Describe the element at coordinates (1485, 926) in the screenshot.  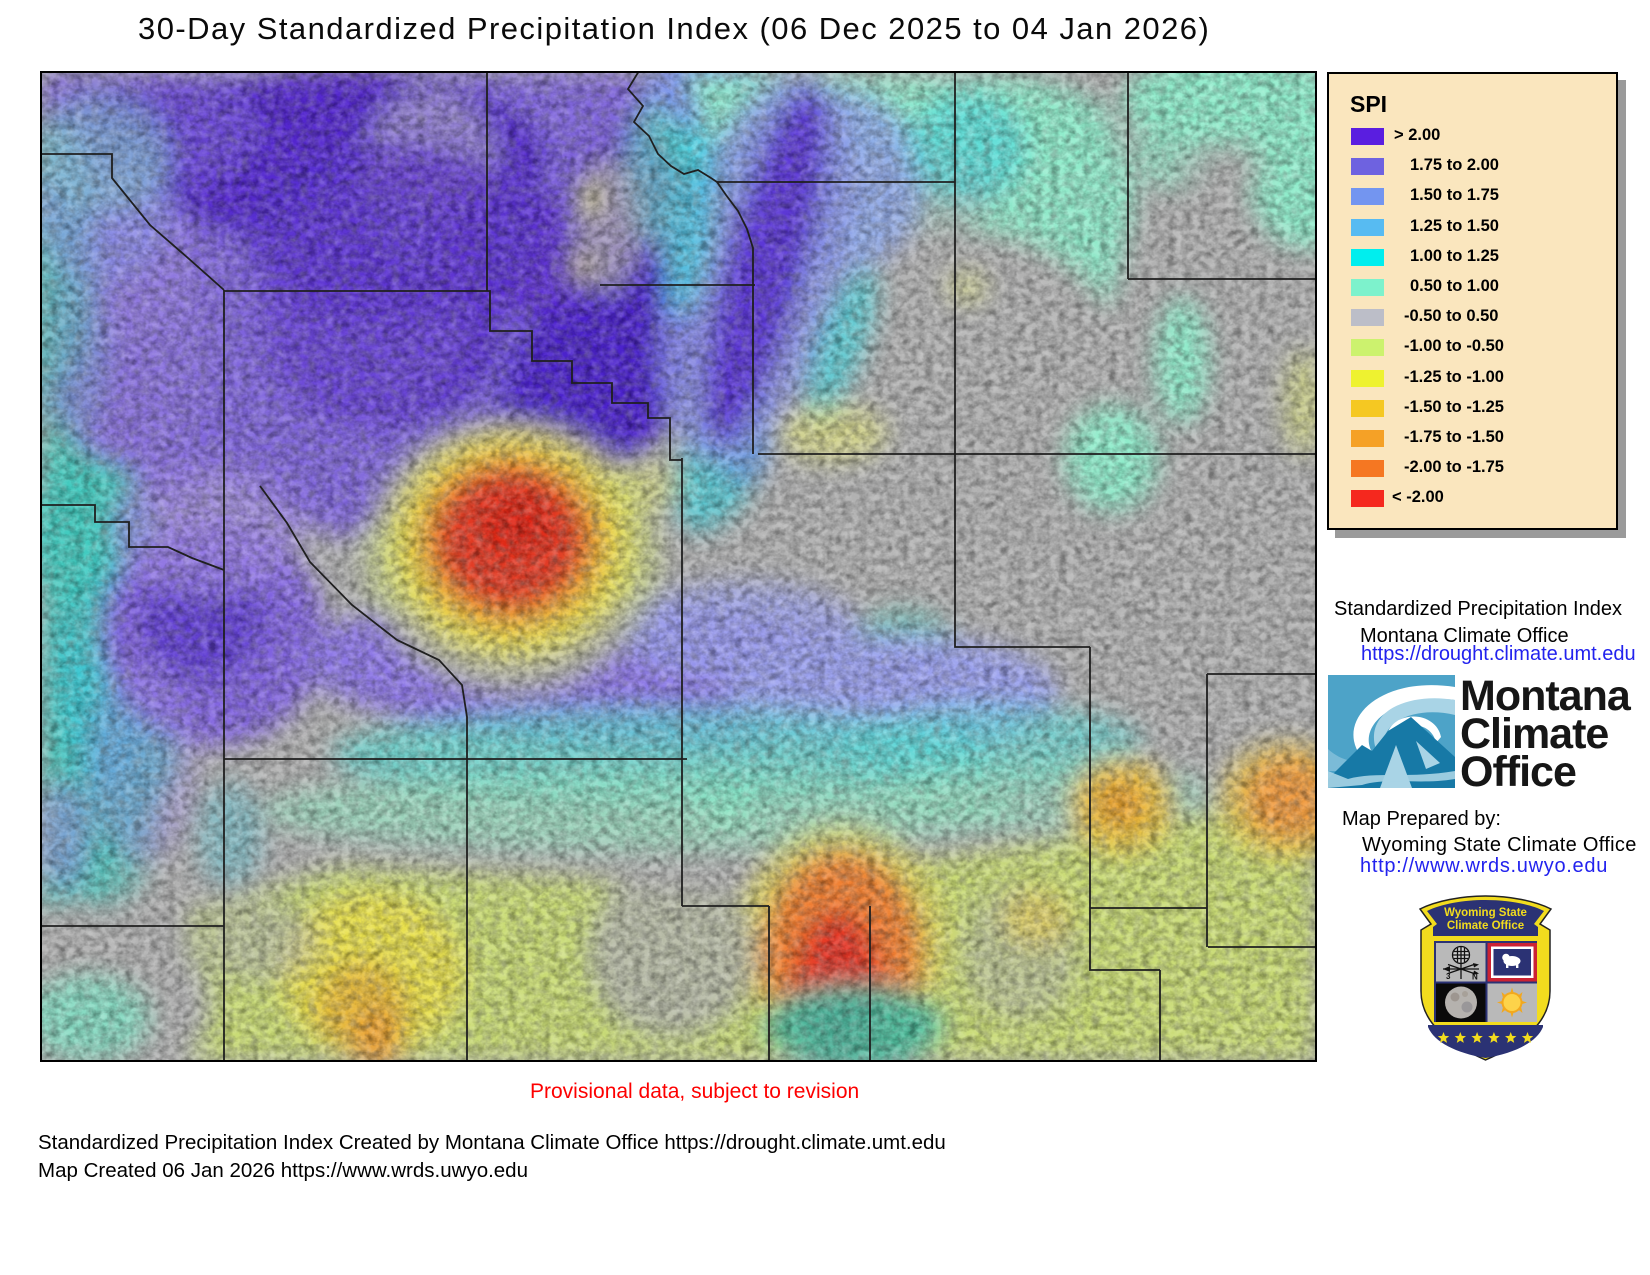
I see `svg-text: Climate Office` at that location.